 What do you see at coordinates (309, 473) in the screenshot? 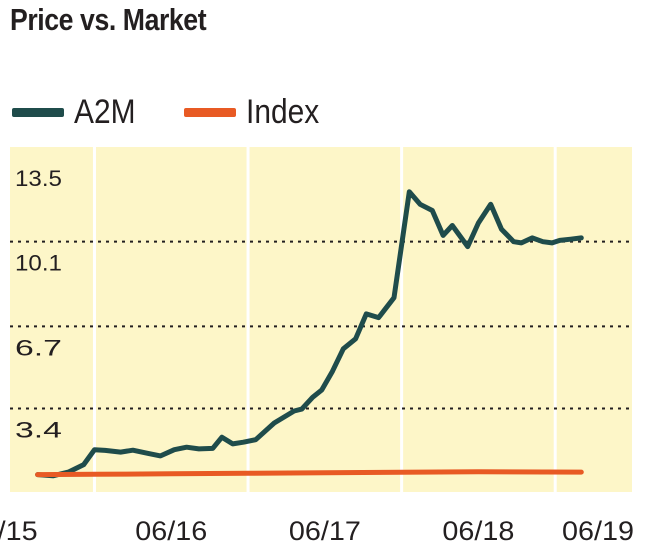
I see `series-line-index` at bounding box center [309, 473].